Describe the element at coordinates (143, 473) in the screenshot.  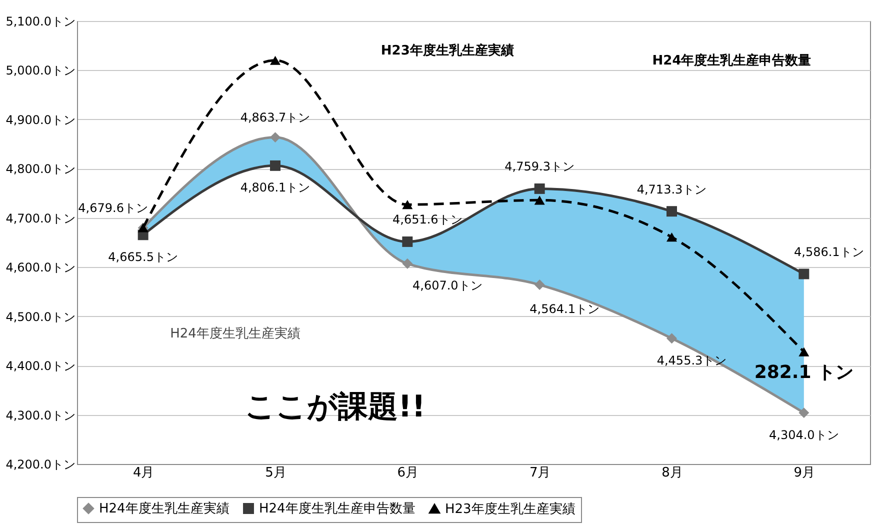
I see `x-tick-label: 4月` at that location.